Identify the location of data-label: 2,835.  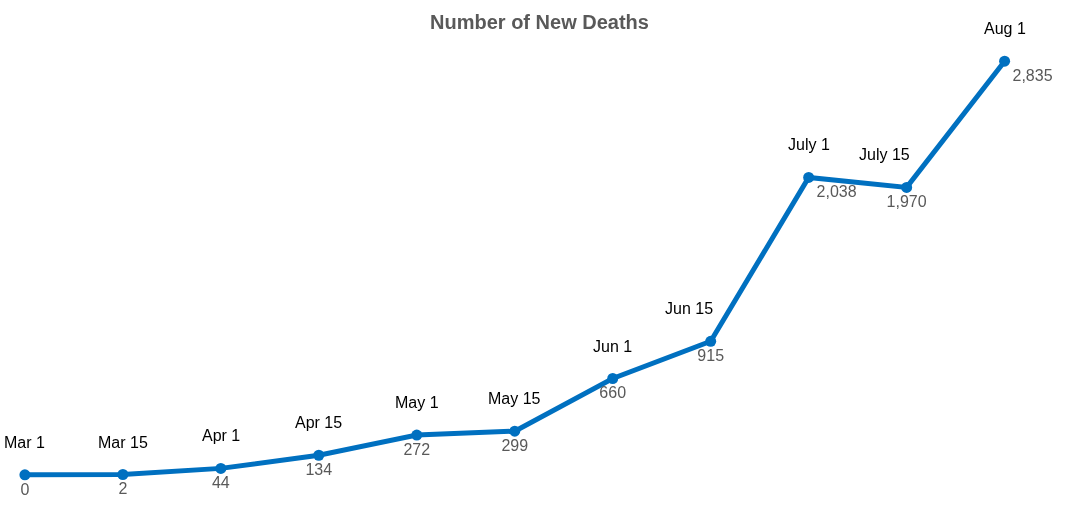
(1032, 76).